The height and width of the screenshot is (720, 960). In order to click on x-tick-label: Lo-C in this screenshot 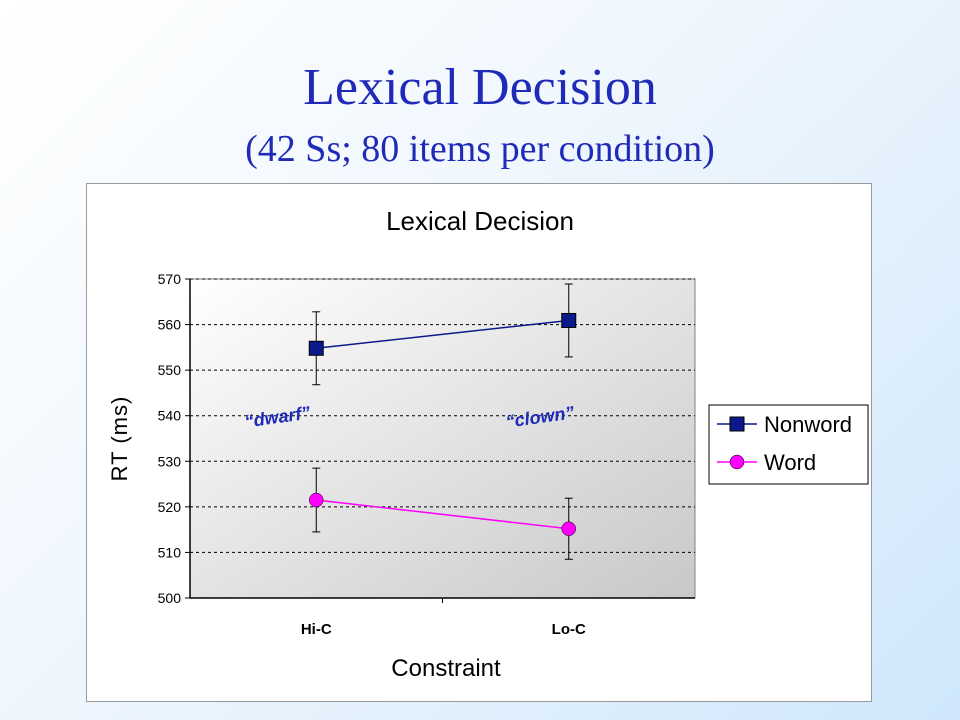, I will do `click(569, 629)`.